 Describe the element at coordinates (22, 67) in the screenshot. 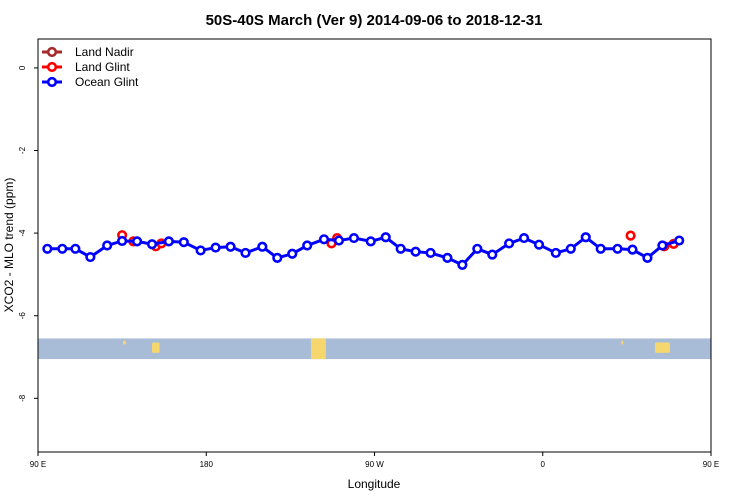

I see `y-tick-label: 0` at that location.